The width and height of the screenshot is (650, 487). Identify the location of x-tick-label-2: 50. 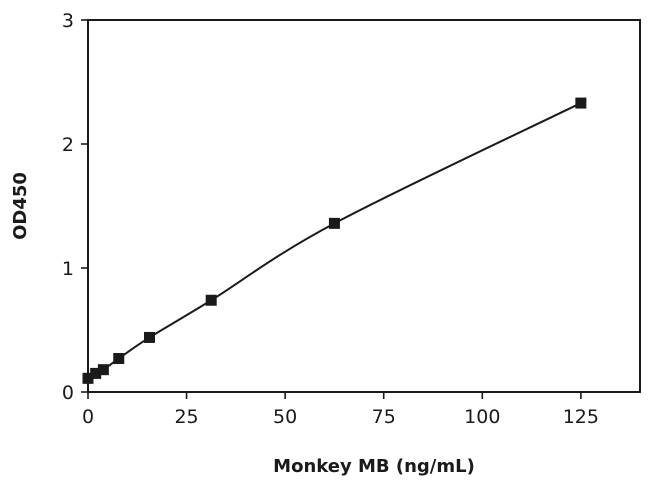
(285, 417).